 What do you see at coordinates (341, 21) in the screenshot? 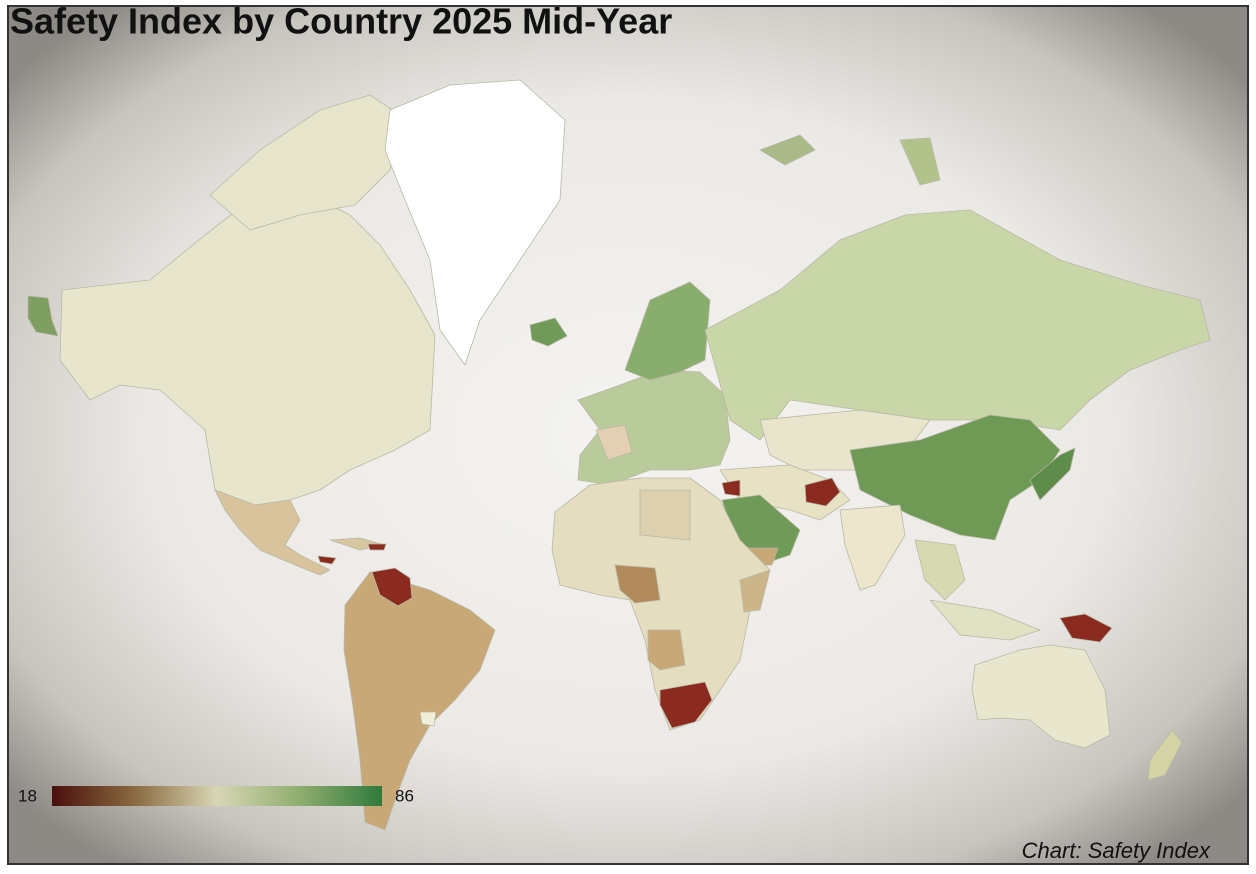
I see `map-title: Safety Index by Country 2025 Mid-Year` at bounding box center [341, 21].